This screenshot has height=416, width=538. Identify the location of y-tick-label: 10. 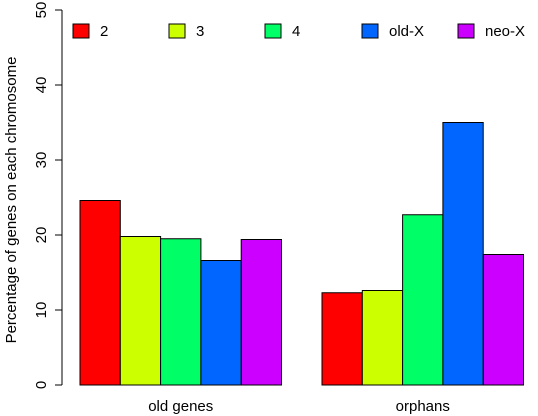
(41, 310).